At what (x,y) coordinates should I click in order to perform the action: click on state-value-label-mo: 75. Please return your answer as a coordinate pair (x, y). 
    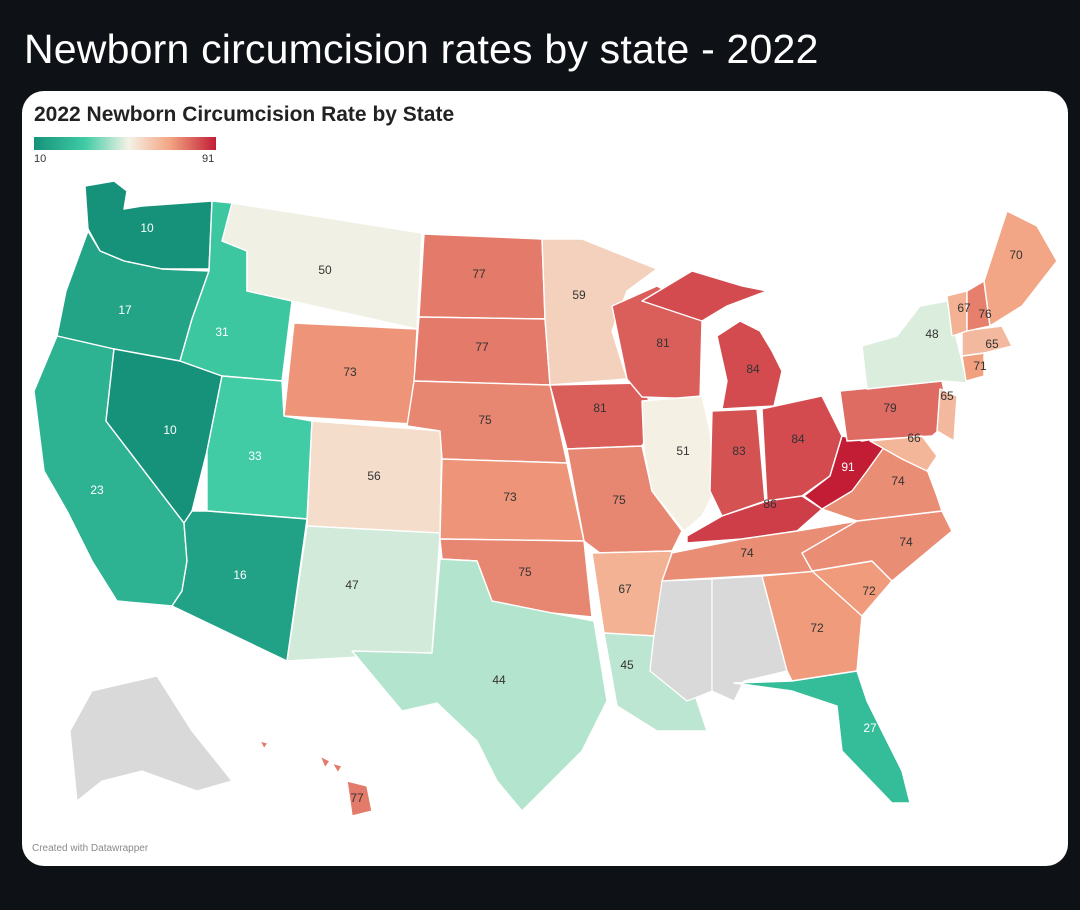
    Looking at the image, I should click on (619, 500).